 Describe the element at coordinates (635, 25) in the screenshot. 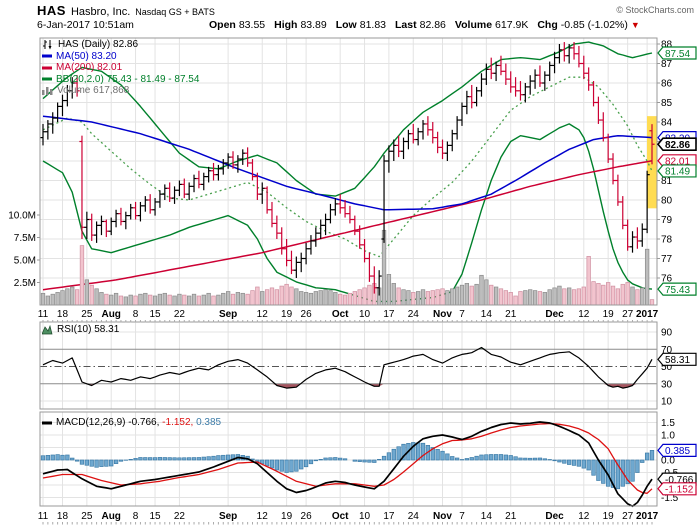

I see `change-down-arrow: ▼` at that location.